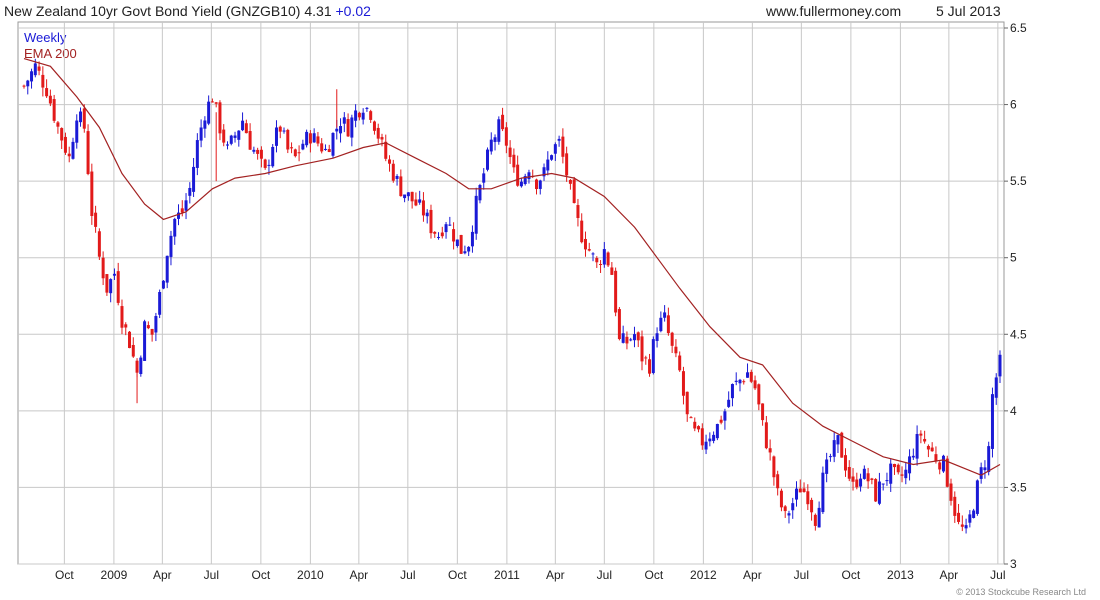 This screenshot has width=1100, height=600. I want to click on y-tick-label: 6, so click(1013, 105).